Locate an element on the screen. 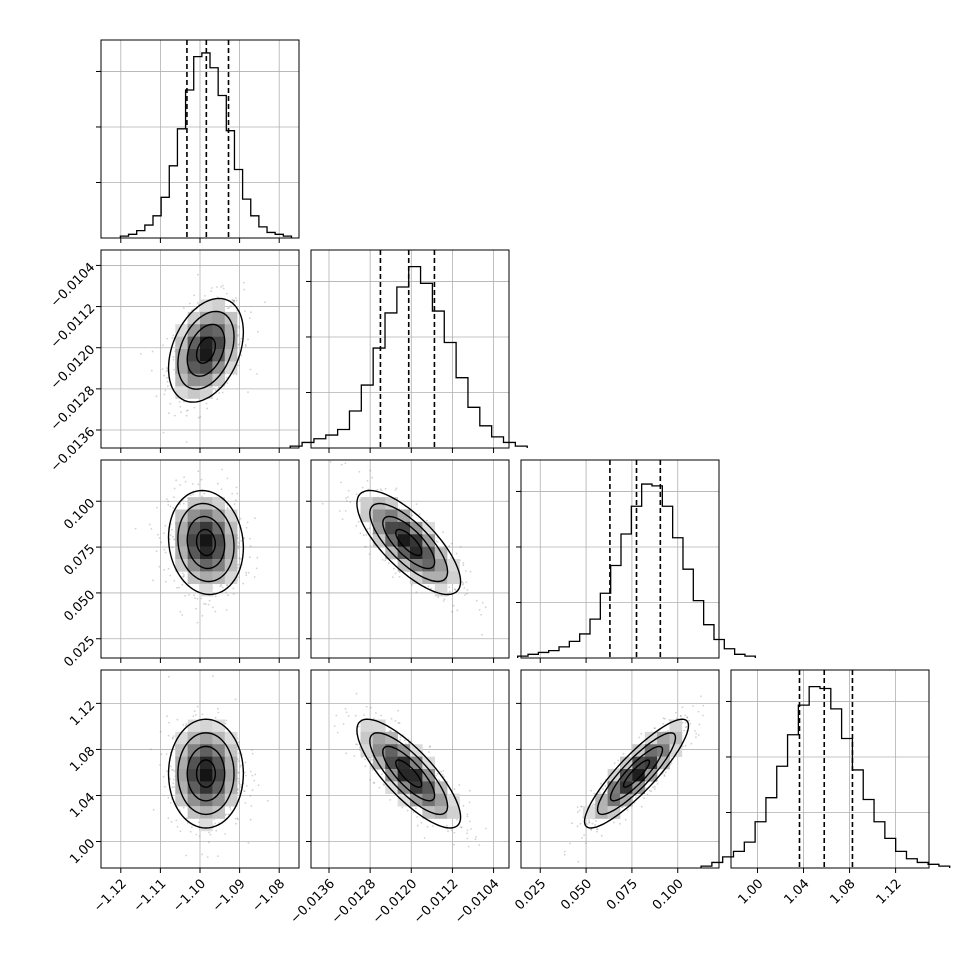  panel-2-0: 0.025 0.050 0.075 0.100 is located at coordinates (180, 564).